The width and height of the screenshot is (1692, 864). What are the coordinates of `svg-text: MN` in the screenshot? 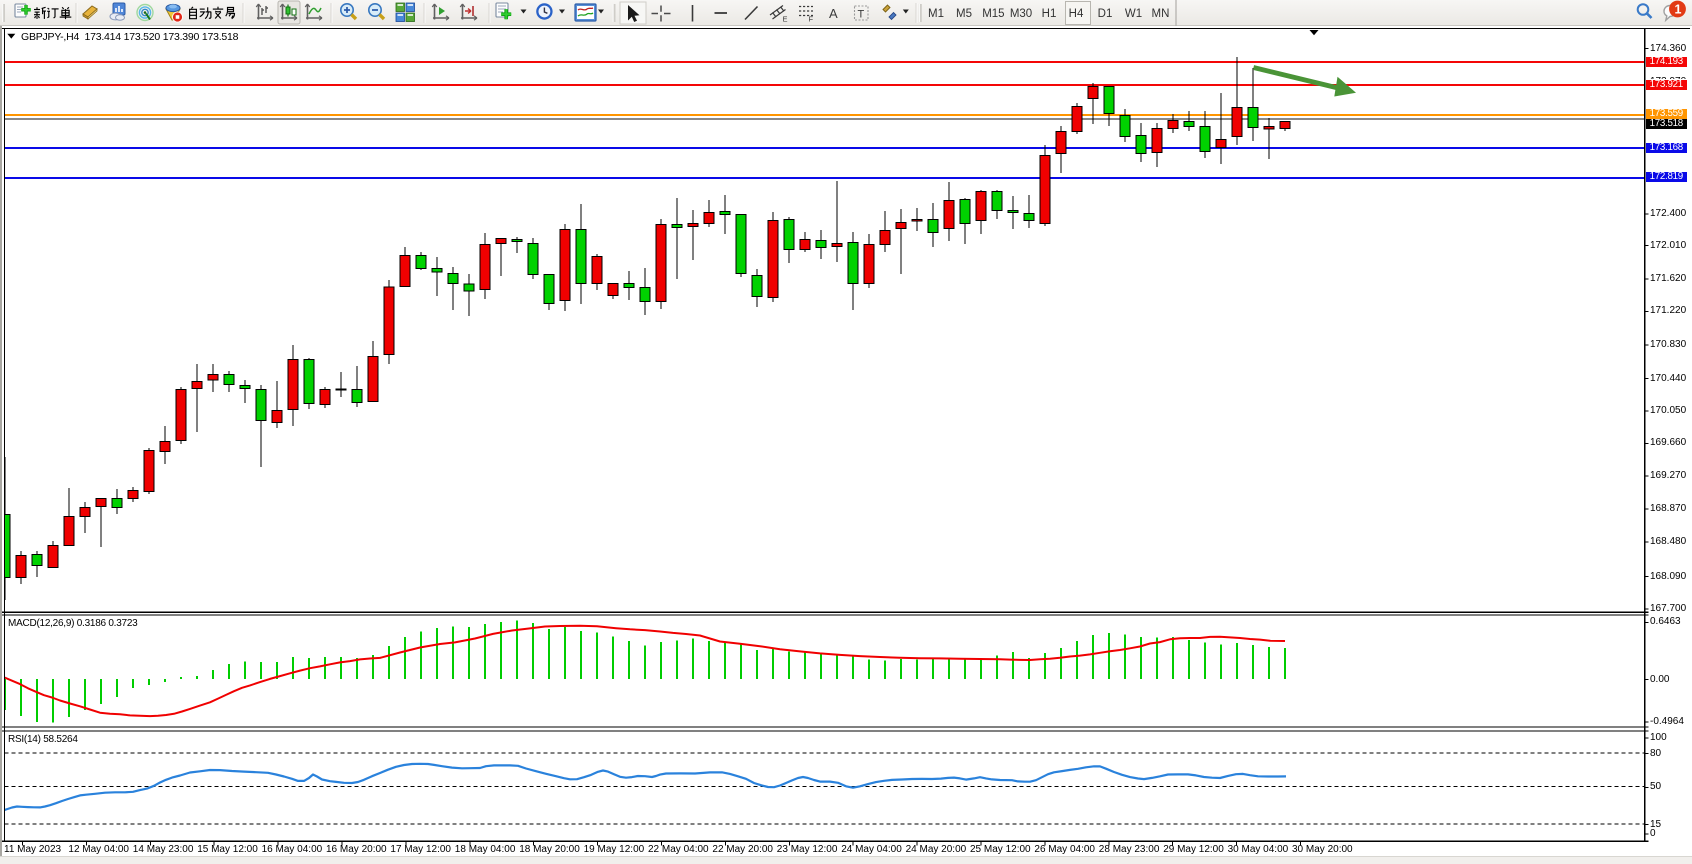 It's located at (1161, 14).